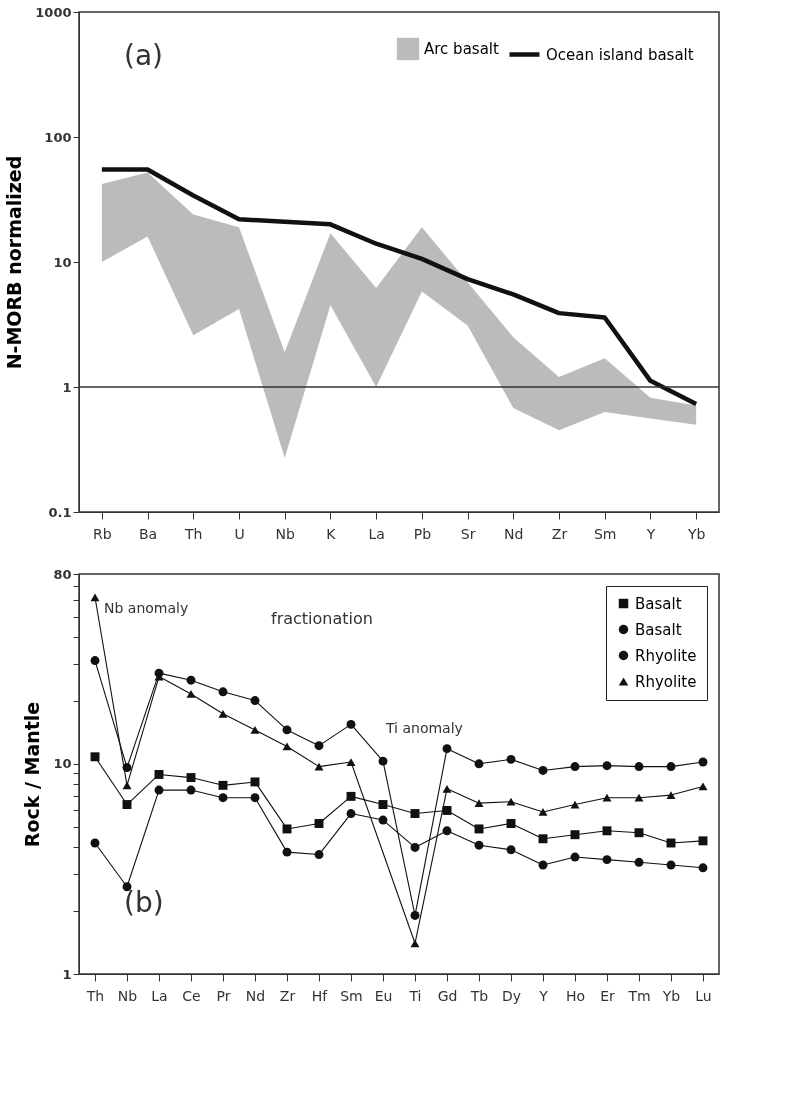  What do you see at coordinates (53, 12) in the screenshot?
I see `y-tick-label: 1000` at bounding box center [53, 12].